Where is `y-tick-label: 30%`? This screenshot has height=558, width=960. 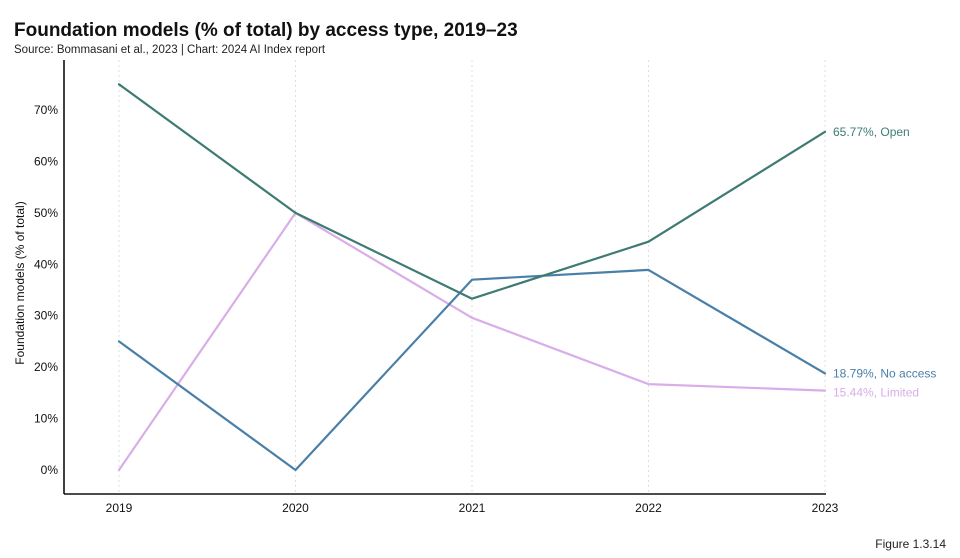 y-tick-label: 30% is located at coordinates (46, 316).